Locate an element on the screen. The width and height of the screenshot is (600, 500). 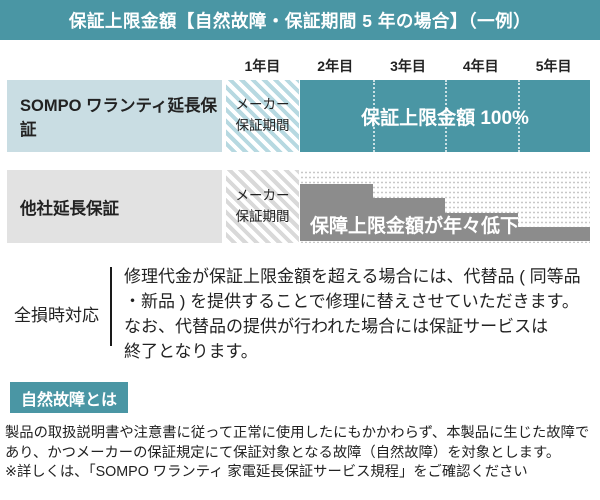
competitor-row-label-text: 他社延長保証 is located at coordinates (69, 208).